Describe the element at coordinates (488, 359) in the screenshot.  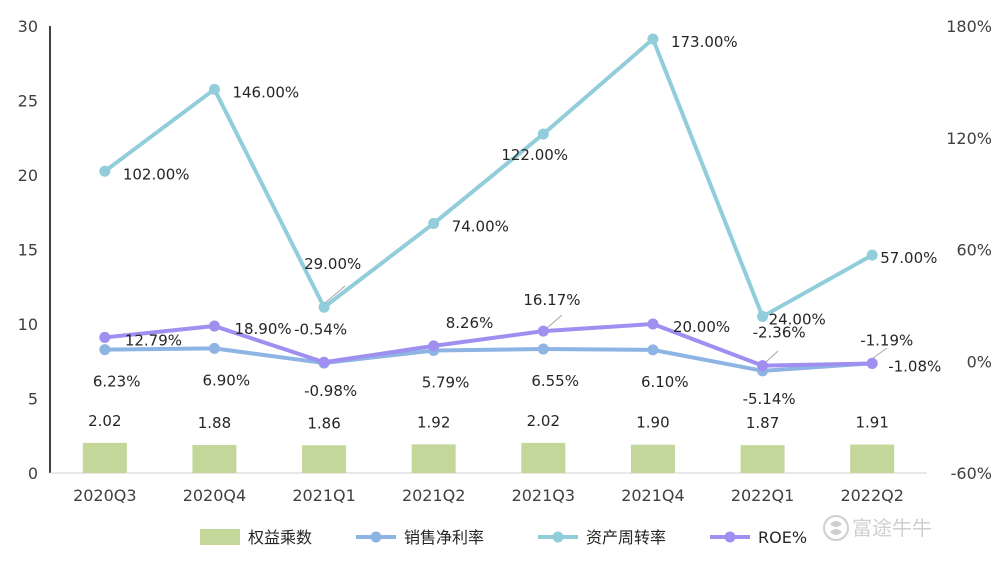
I see `series-line` at that location.